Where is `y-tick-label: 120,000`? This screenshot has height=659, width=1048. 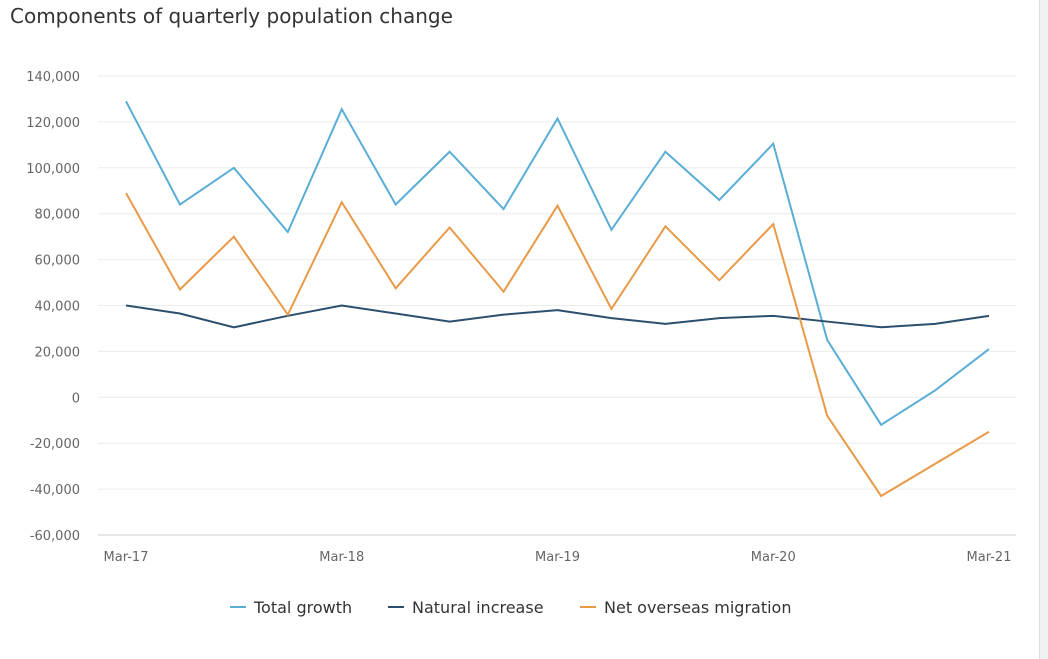
y-tick-label: 120,000 is located at coordinates (53, 123).